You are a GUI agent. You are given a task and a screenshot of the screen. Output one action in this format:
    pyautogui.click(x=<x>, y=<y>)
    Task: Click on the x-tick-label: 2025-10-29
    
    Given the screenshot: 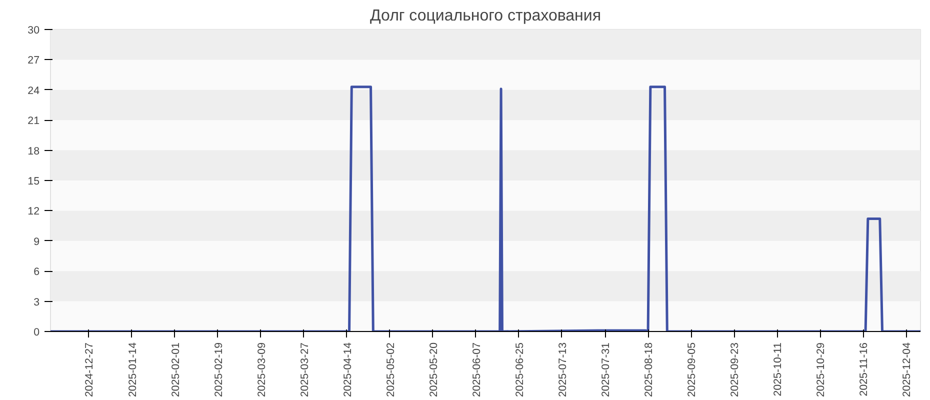 What is the action you would take?
    pyautogui.click(x=821, y=370)
    